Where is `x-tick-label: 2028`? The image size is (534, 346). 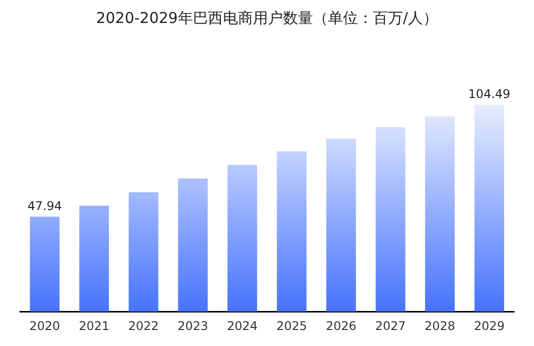 x-tick-label: 2028 is located at coordinates (440, 325).